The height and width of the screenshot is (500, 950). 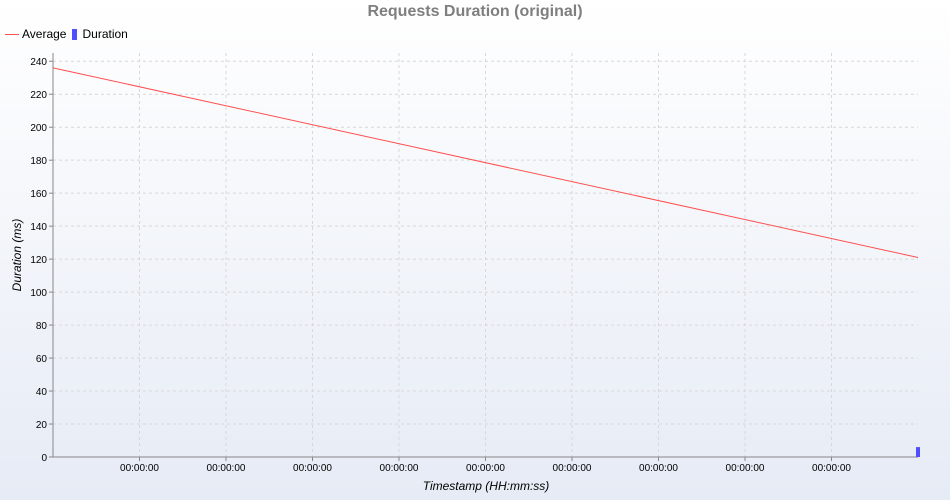 I want to click on legend-entry-duration: Duration, so click(x=100, y=34).